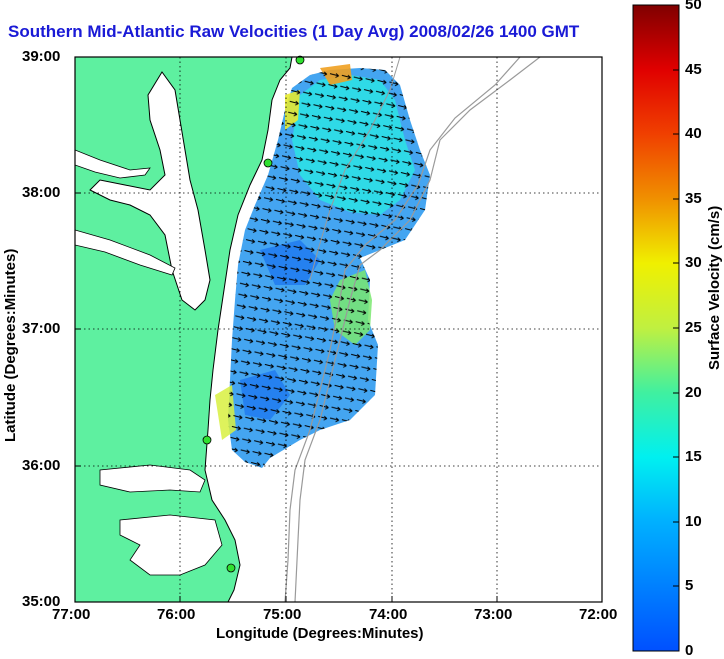 The height and width of the screenshot is (659, 724). What do you see at coordinates (714, 287) in the screenshot?
I see `colorbar-label: Surface Velocity (cm/s)` at bounding box center [714, 287].